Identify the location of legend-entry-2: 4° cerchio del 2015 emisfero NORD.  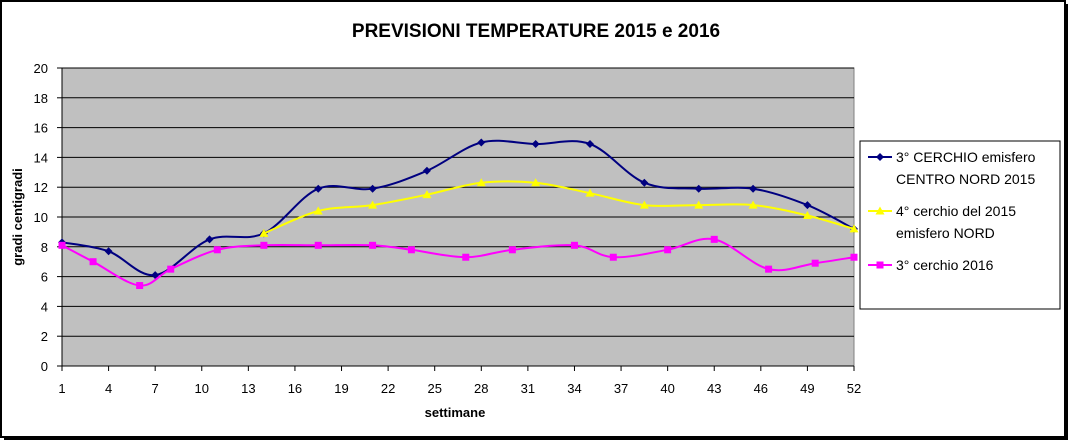
(942, 222).